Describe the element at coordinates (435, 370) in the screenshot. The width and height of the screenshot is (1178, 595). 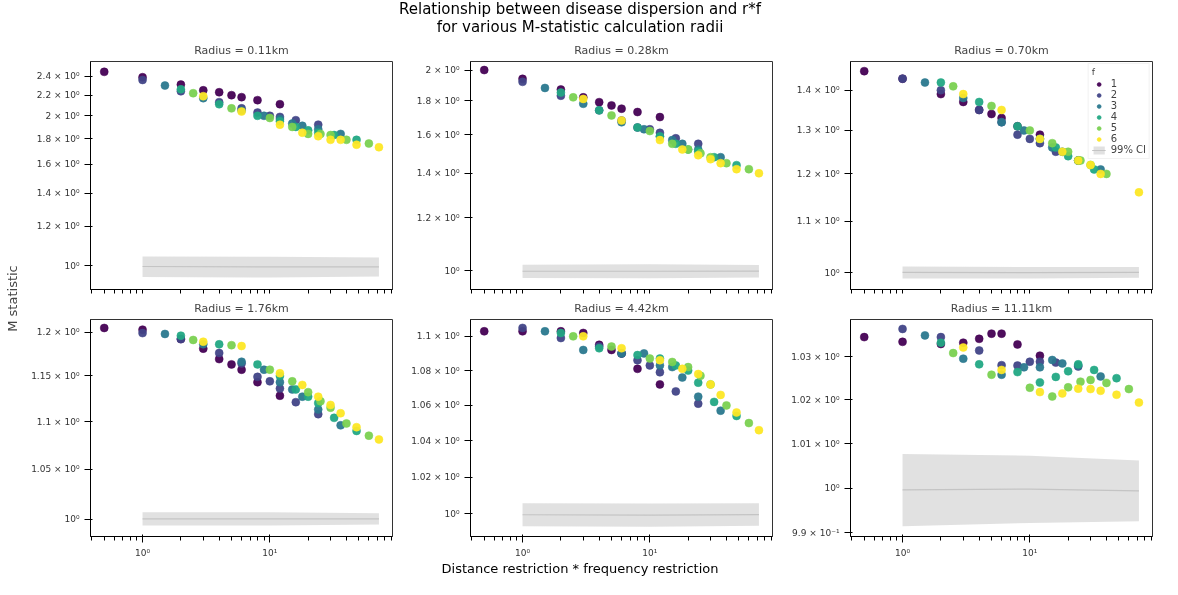
I see `y-tick-label: 1.08 × 10⁰` at that location.